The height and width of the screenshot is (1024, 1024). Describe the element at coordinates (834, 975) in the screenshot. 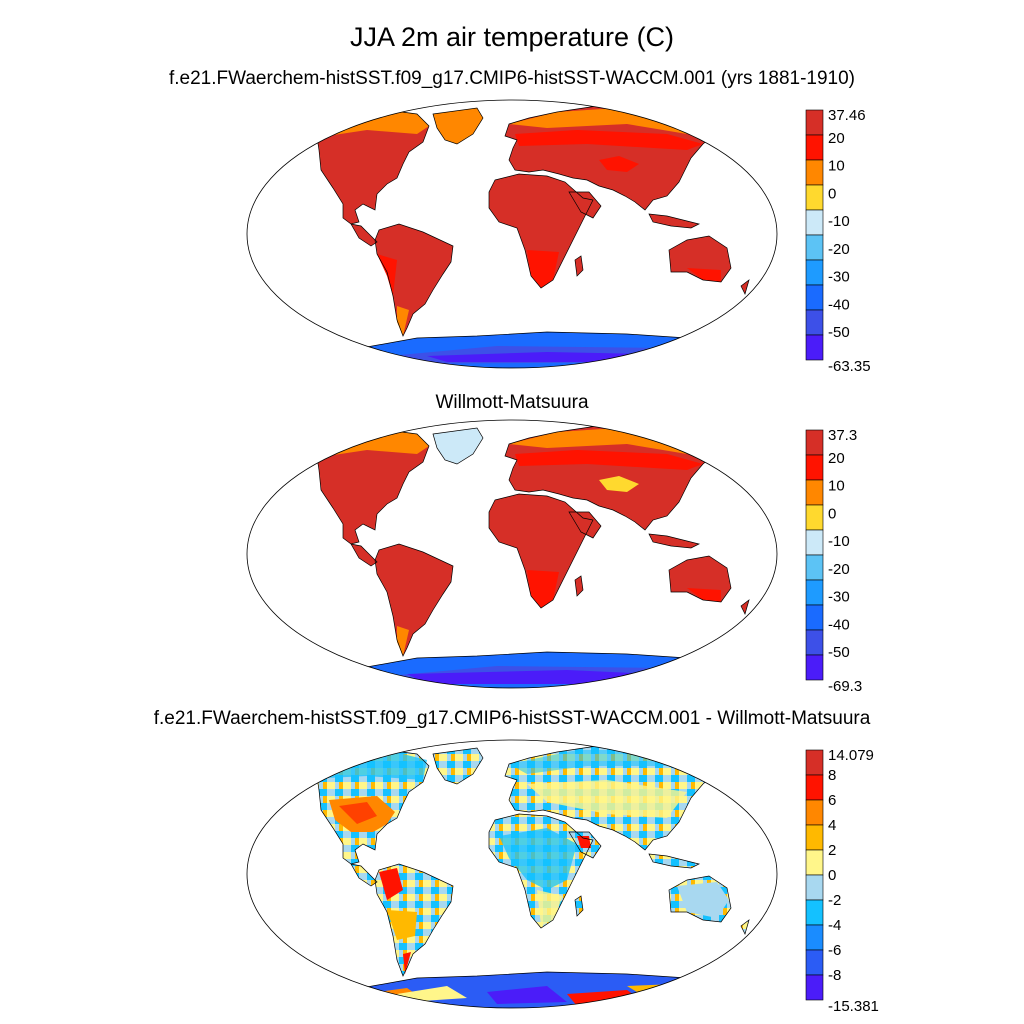

I see `colorbar-label: -8` at that location.